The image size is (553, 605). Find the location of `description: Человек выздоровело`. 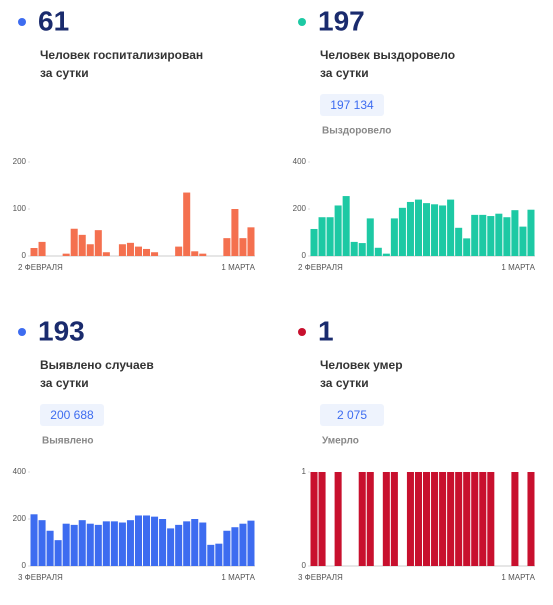

description: Человек выздоровело is located at coordinates (387, 55).